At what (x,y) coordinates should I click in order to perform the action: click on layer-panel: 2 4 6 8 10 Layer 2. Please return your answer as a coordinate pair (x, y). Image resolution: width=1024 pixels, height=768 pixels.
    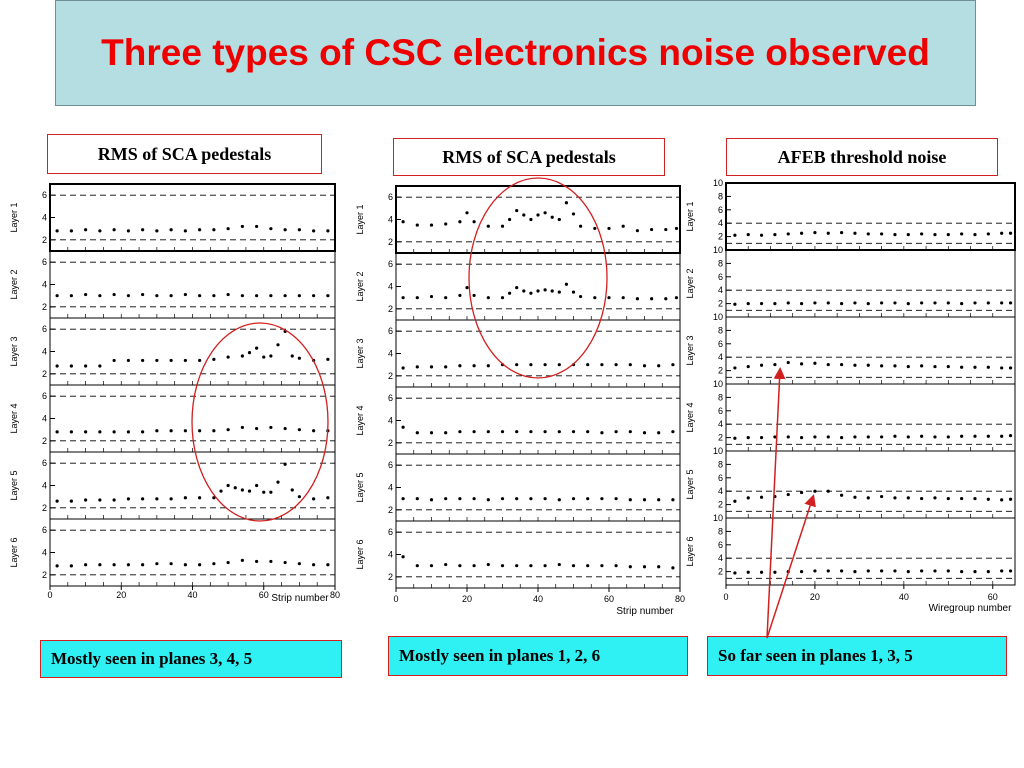
    Looking at the image, I should click on (850, 281).